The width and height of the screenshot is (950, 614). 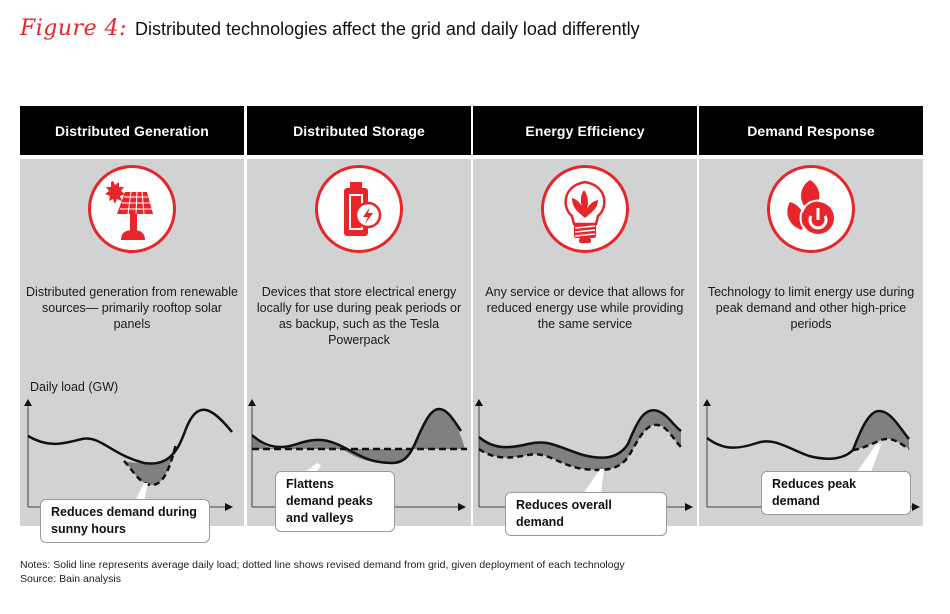 I want to click on callout-label: Reduces demand during sunny hours, so click(x=125, y=521).